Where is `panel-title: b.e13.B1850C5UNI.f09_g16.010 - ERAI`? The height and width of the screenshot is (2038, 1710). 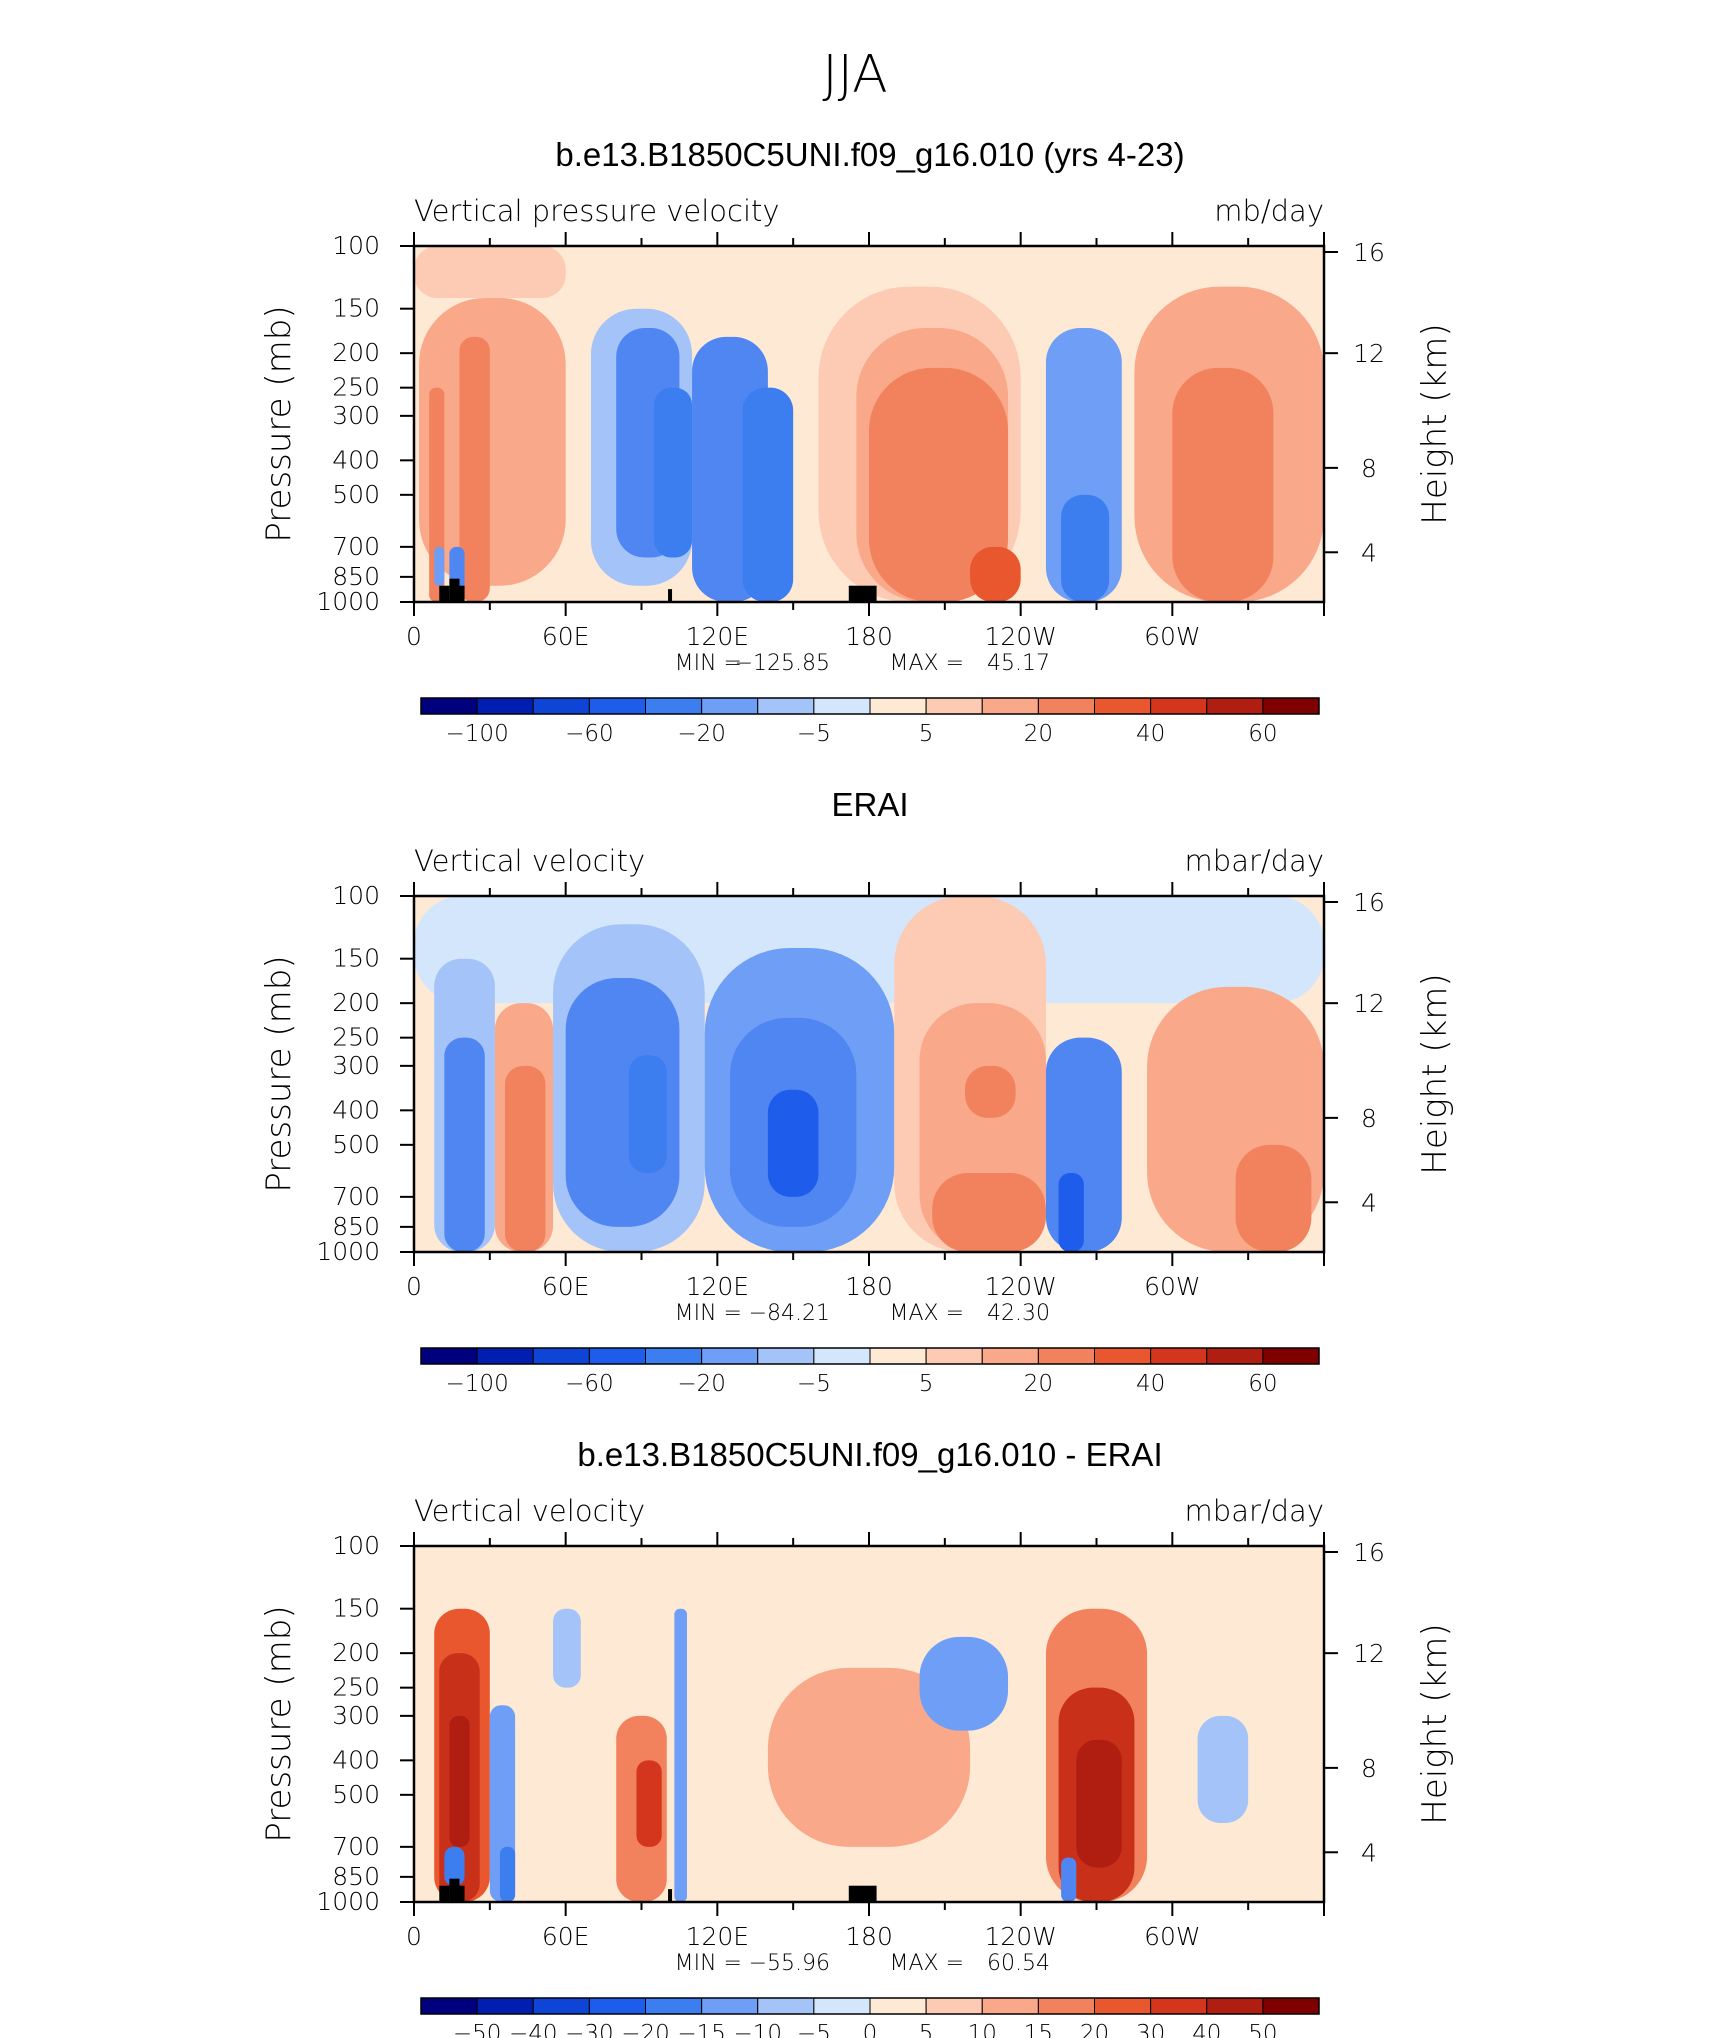 panel-title: b.e13.B1850C5UNI.f09_g16.010 - ERAI is located at coordinates (869, 1454).